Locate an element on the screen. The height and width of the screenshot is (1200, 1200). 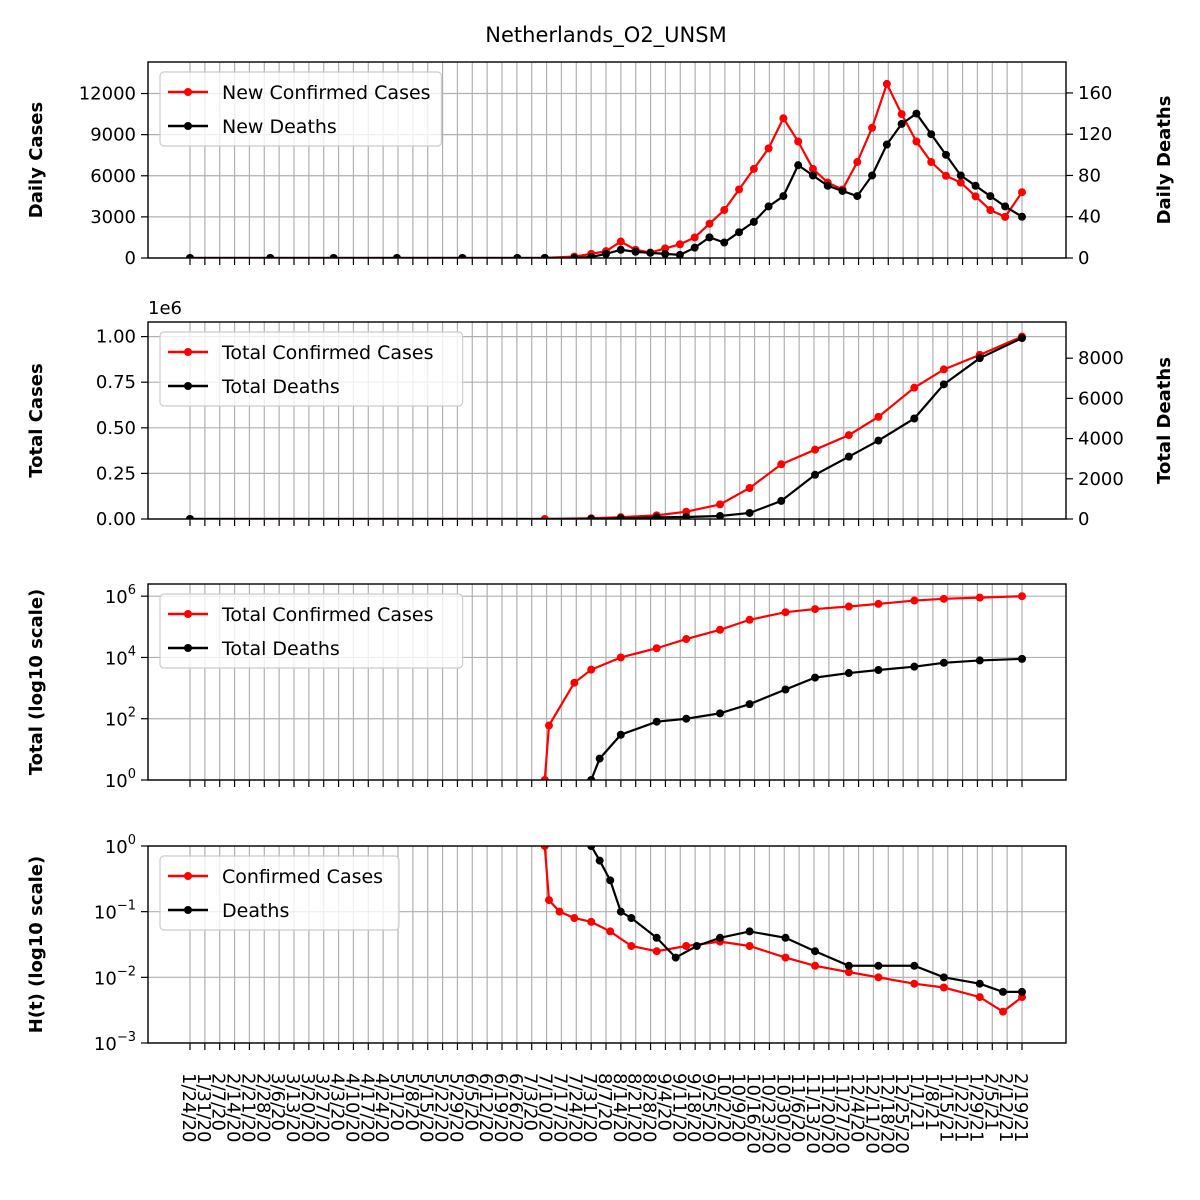
y-right-tick-label: 0 is located at coordinates (1083, 258).